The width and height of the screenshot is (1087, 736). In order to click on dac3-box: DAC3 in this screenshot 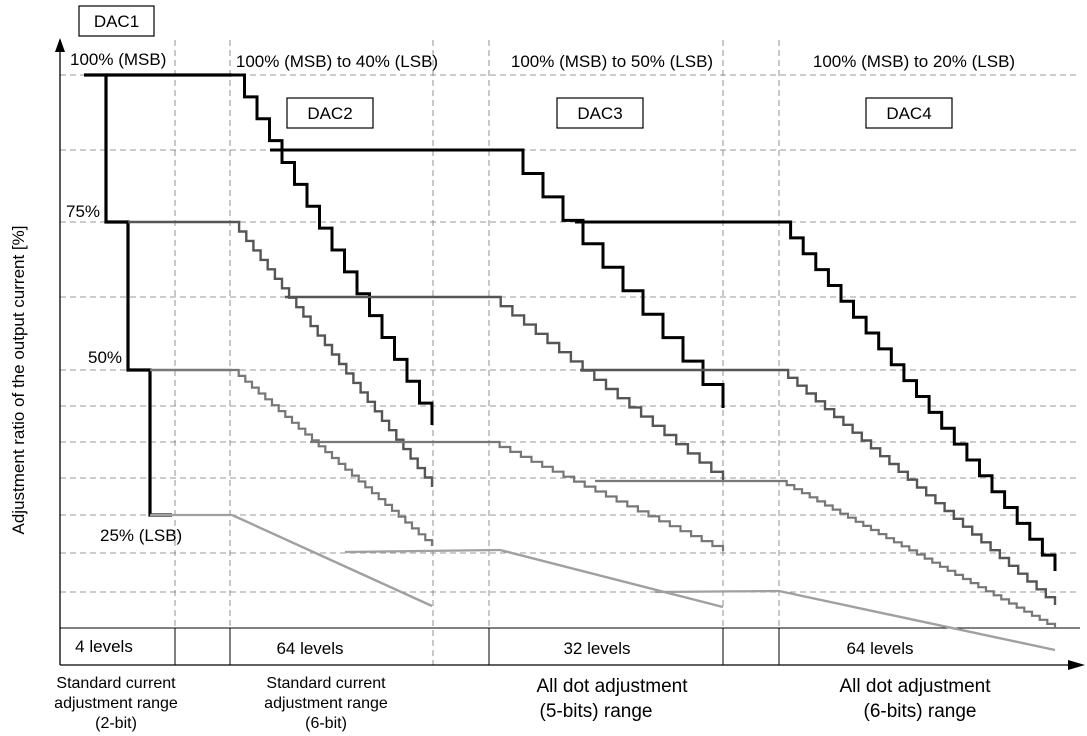, I will do `click(600, 113)`.